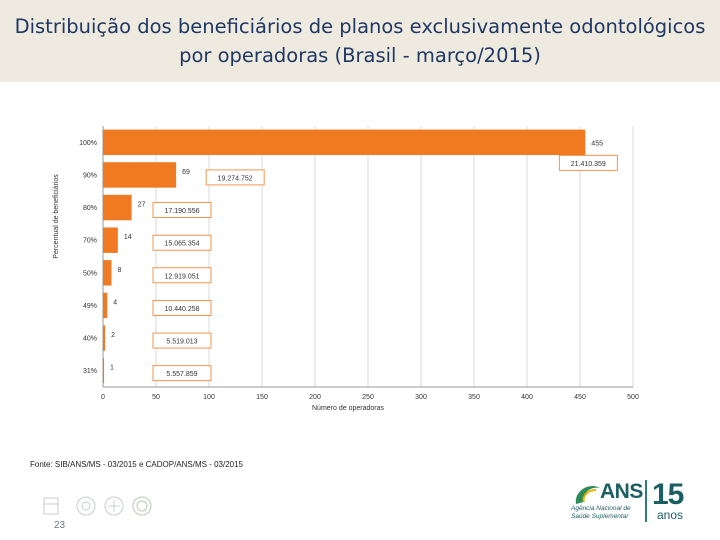  Describe the element at coordinates (142, 205) in the screenshot. I see `bar-value-label: 27` at that location.